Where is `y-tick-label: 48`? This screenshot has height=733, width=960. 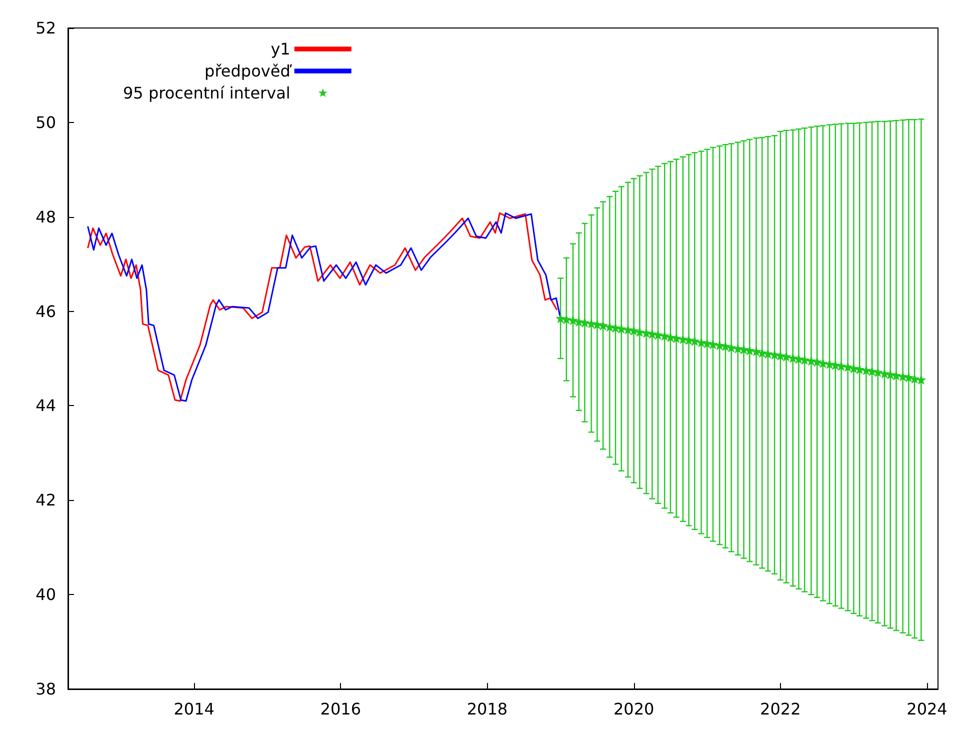 y-tick-label: 48 is located at coordinates (46, 216).